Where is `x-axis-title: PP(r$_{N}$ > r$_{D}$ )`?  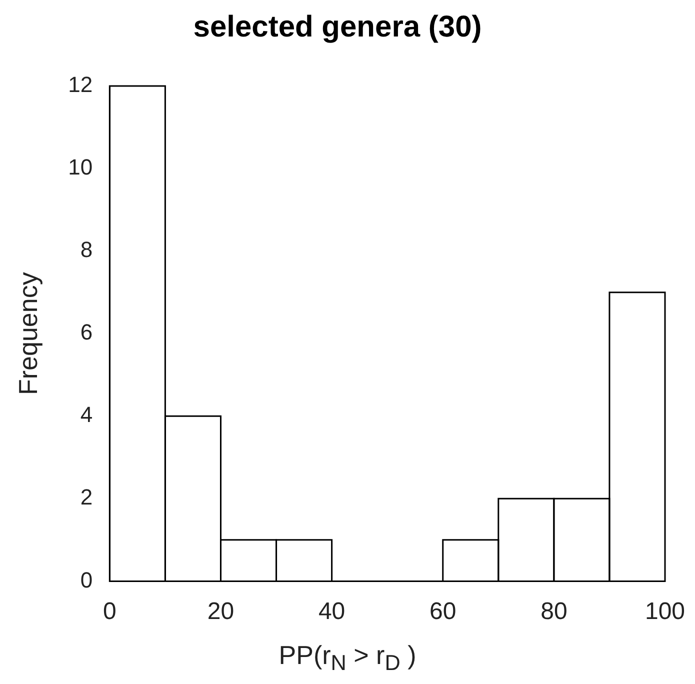 x-axis-title: PP(r$_{N}$ > r$_{D}$ ) is located at coordinates (348, 658).